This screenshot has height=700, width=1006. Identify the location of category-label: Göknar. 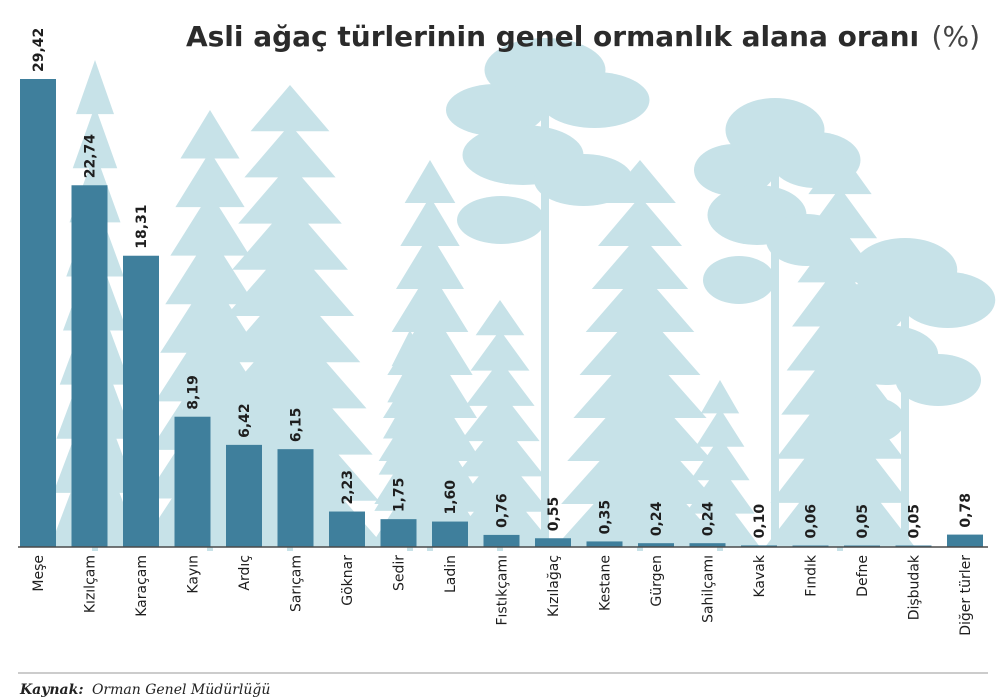
(348, 580).